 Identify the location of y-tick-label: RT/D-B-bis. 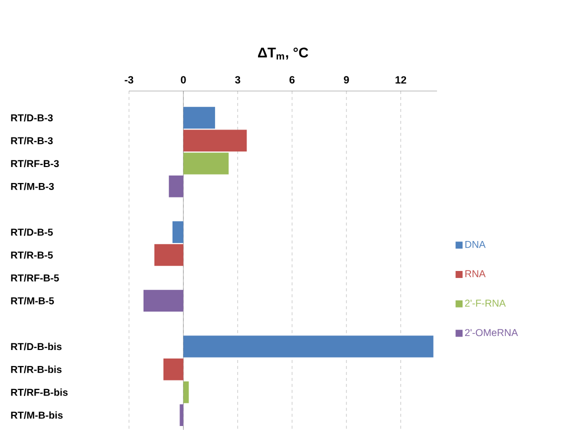
(36, 346).